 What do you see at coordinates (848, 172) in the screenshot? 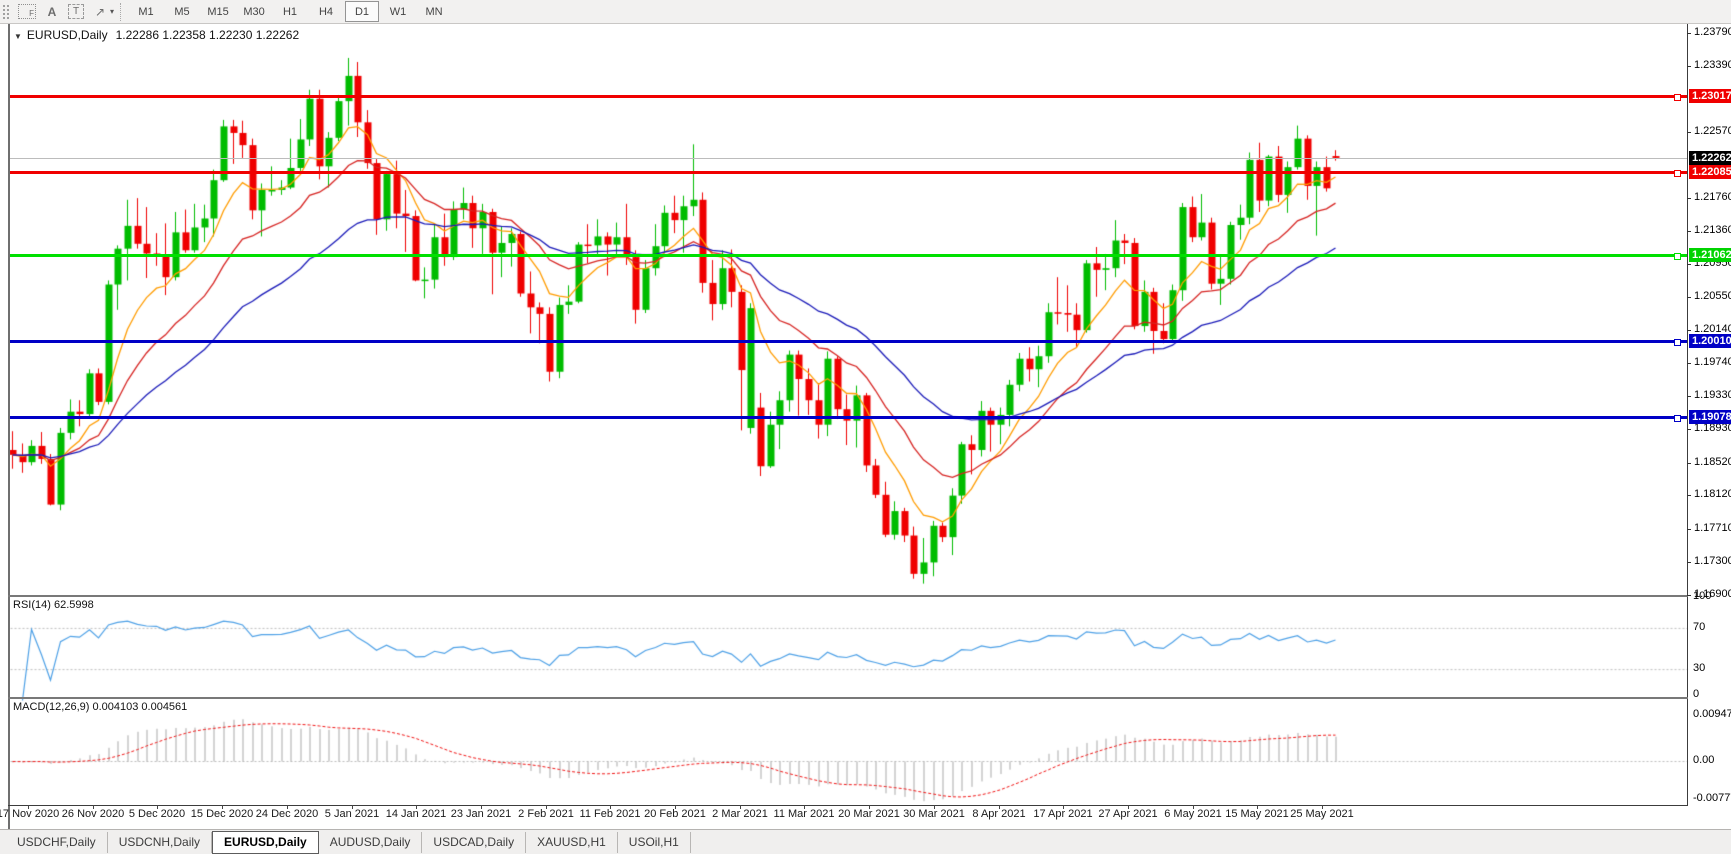
I see `horizontal-line-1.22085` at bounding box center [848, 172].